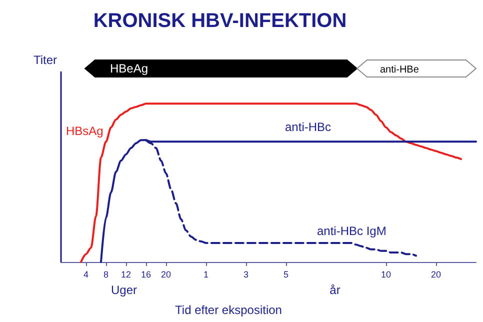  Describe the element at coordinates (124, 290) in the screenshot. I see `text: Uger` at that location.